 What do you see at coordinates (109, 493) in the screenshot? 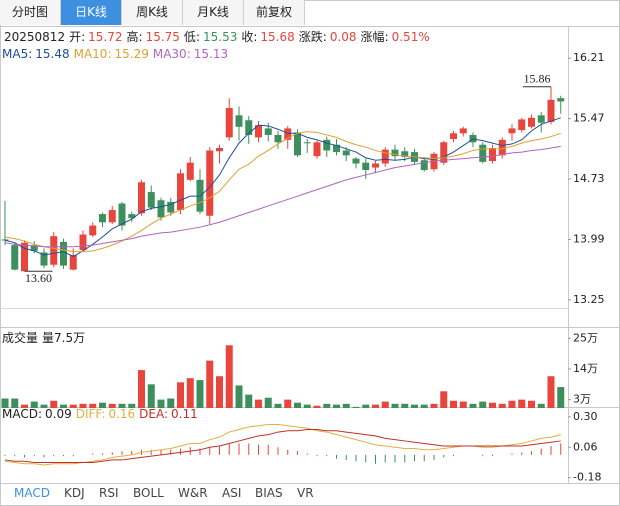
I see `indicator-tab: RSI` at bounding box center [109, 493].